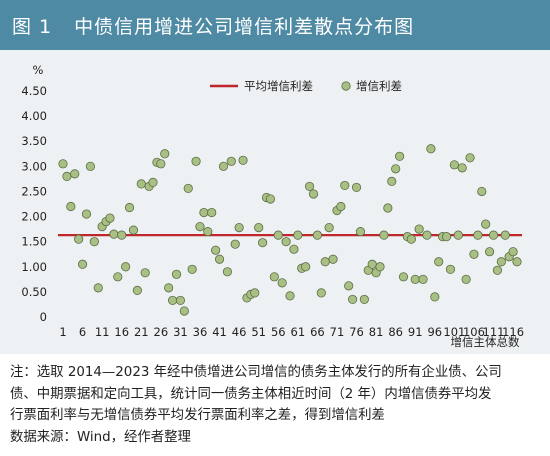 This screenshot has width=550, height=456. I want to click on figure-number: 图 1, so click(32, 26).